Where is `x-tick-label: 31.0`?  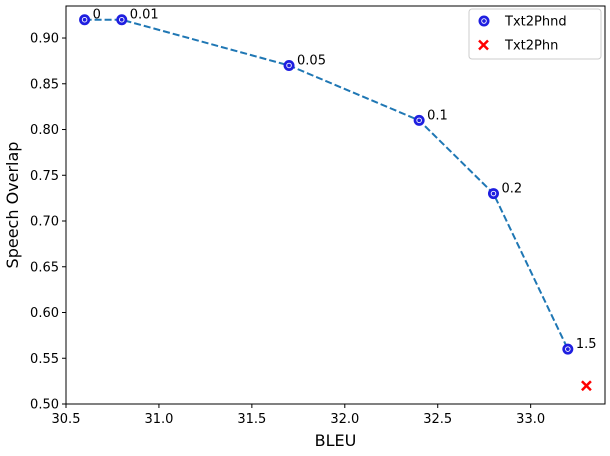
x-tick-label: 31.0 is located at coordinates (158, 419).